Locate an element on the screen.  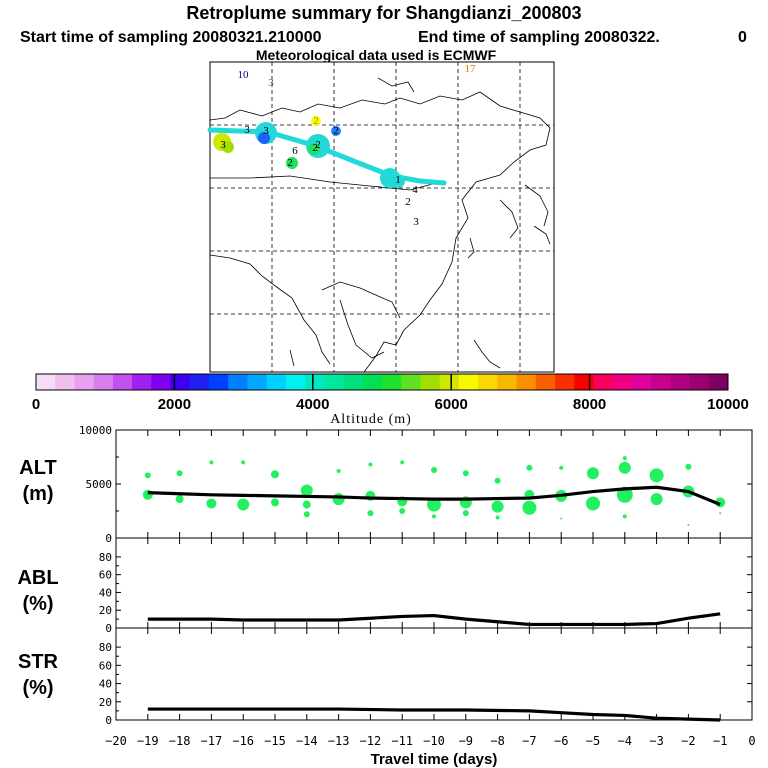
x-tick-label: −12 is located at coordinates (371, 741).